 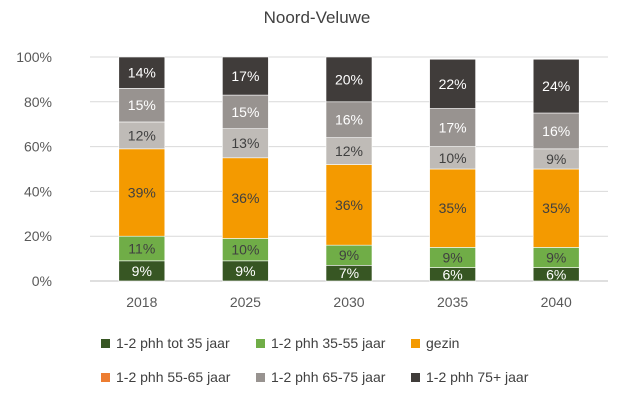 I want to click on legend-label: 1-2 phh tot 35 jaar, so click(x=173, y=343).